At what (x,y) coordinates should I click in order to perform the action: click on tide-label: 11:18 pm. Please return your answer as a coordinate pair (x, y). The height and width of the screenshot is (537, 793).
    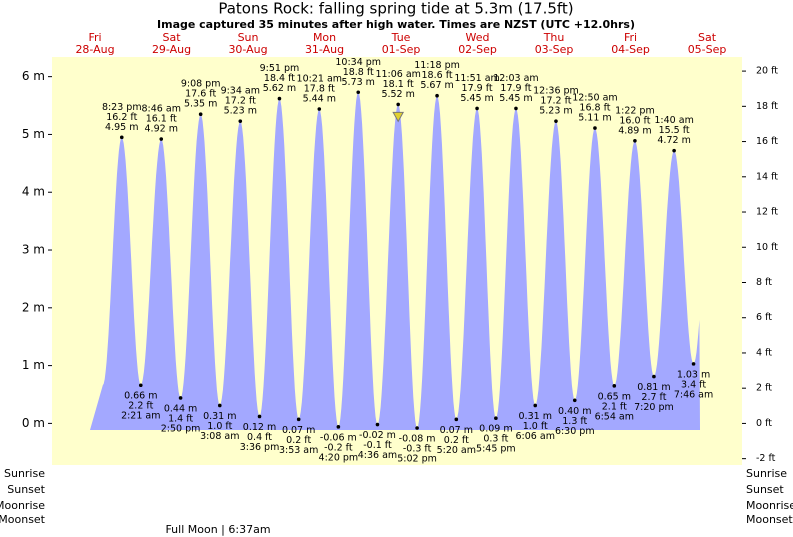
    Looking at the image, I should click on (437, 65).